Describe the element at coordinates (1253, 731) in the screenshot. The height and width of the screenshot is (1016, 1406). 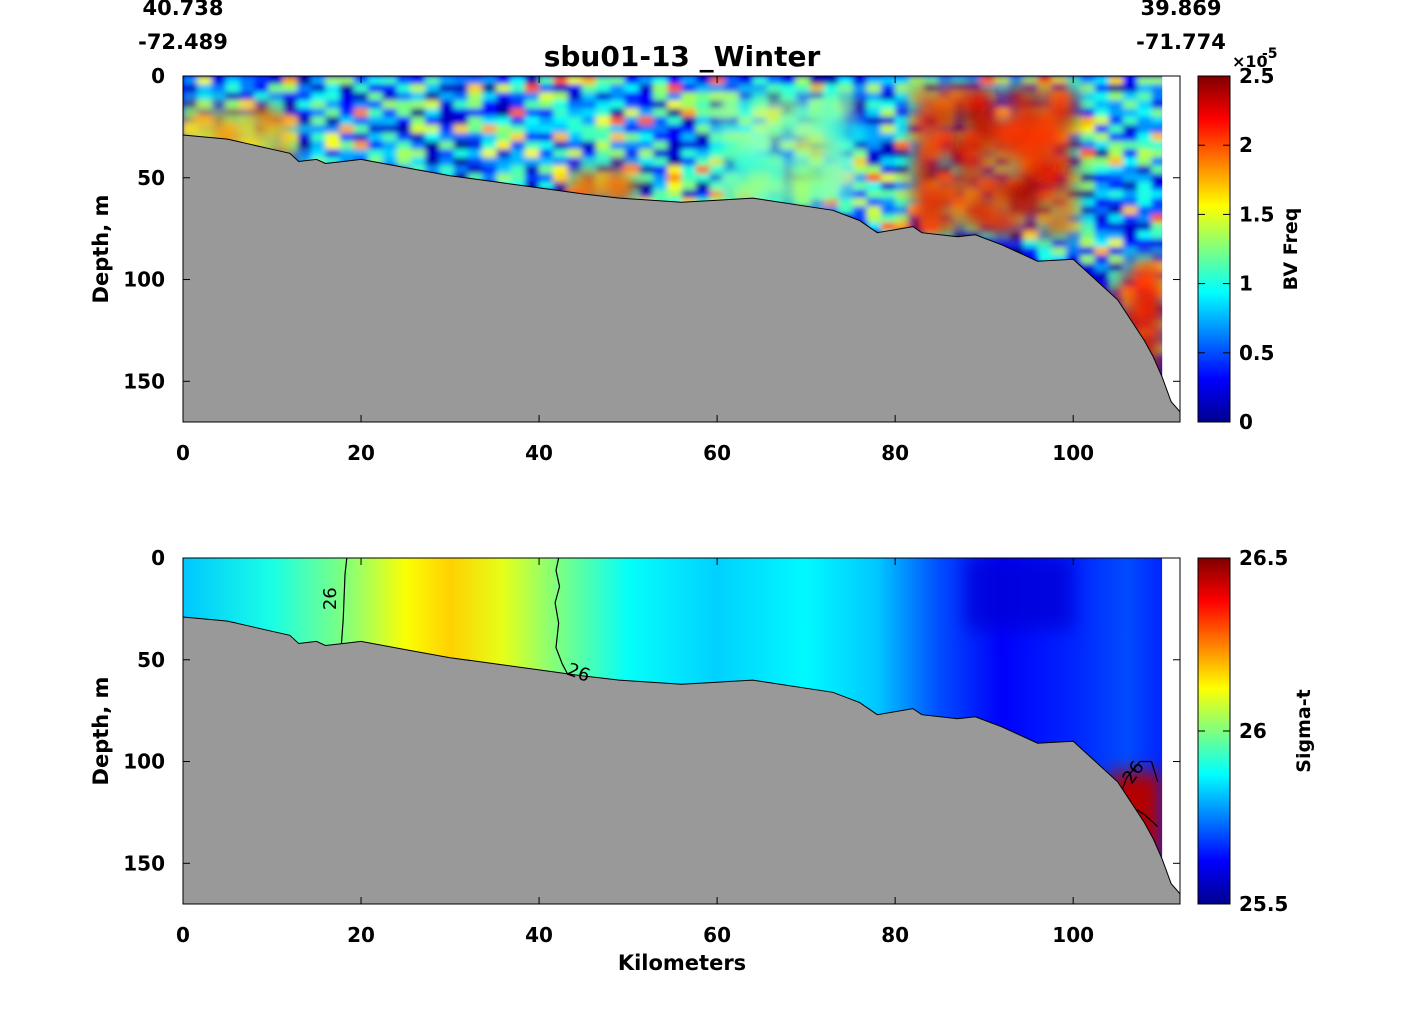
I see `colorbar-tick-label: 26` at that location.